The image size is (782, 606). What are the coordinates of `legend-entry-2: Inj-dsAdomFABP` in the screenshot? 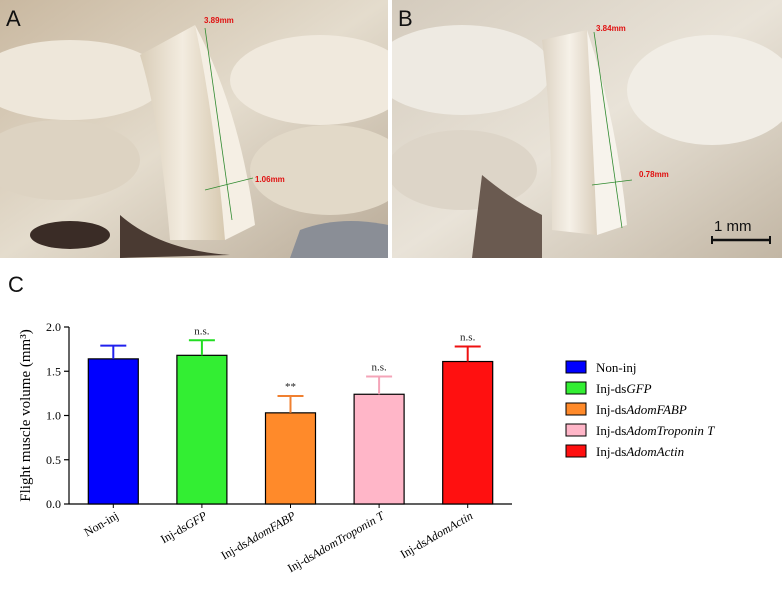 It's located at (641, 409).